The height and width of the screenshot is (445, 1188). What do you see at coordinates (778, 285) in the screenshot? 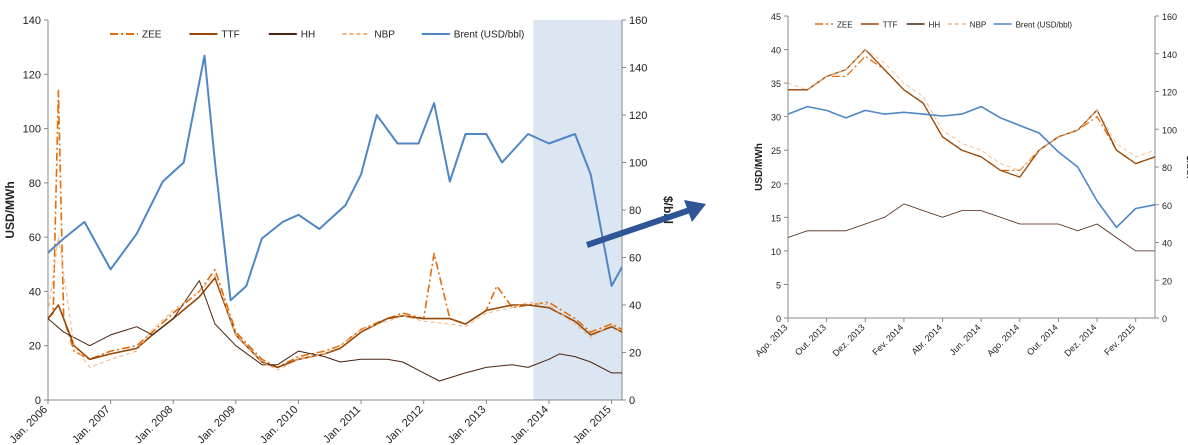
I see `y-tick-label: 5` at bounding box center [778, 285].